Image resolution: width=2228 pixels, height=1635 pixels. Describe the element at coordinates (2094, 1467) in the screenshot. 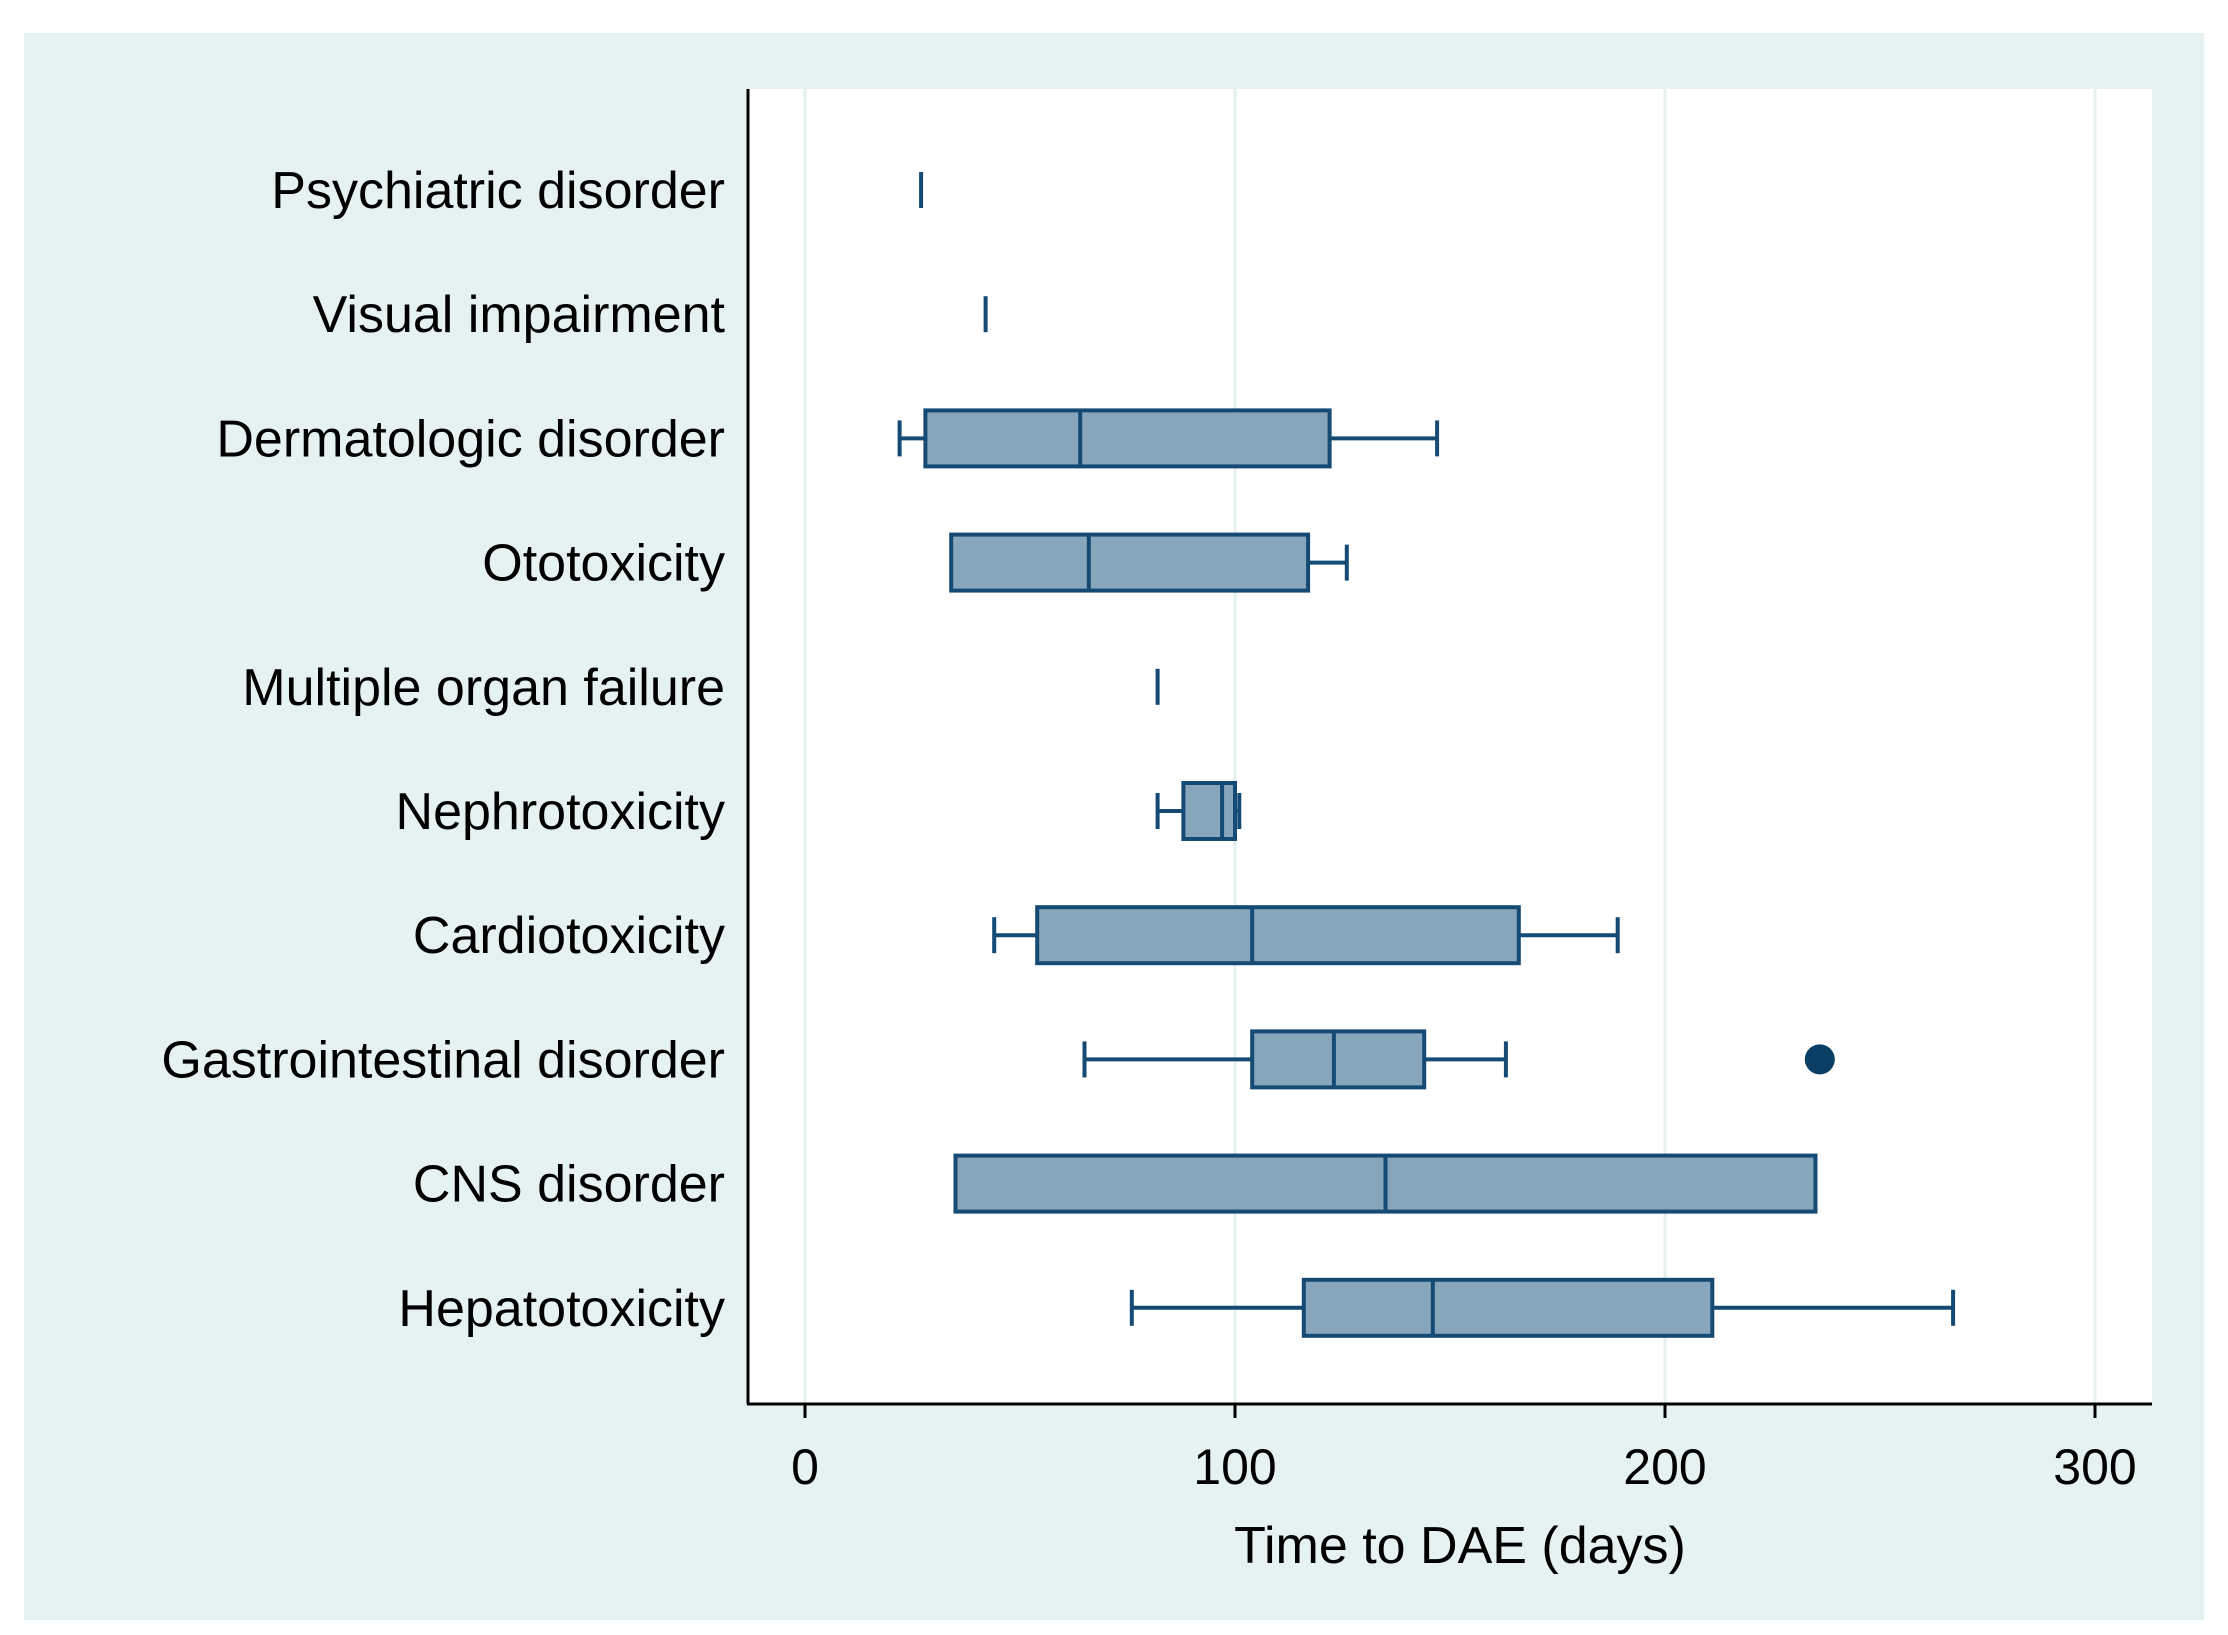

I see `x-tick-label-300: 300` at that location.